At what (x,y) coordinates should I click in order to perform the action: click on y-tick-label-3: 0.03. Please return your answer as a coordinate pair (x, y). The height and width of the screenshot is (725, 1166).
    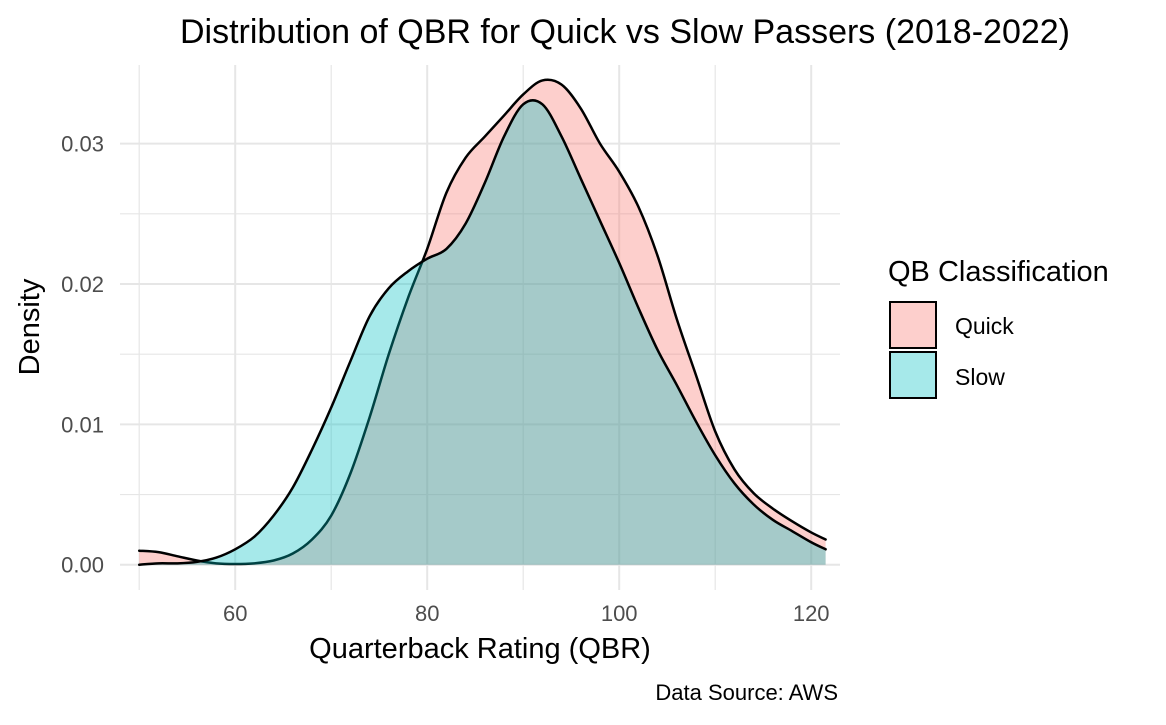
    Looking at the image, I should click on (82, 144).